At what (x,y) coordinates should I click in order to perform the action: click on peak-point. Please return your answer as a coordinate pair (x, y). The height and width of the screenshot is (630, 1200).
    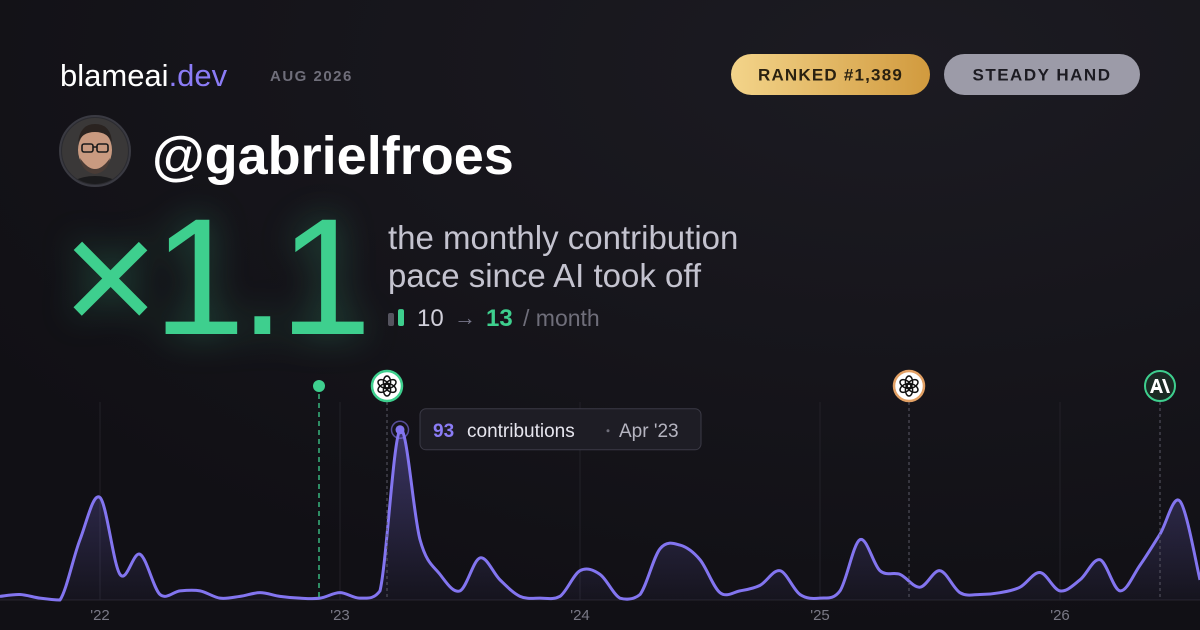
    Looking at the image, I should click on (400, 430).